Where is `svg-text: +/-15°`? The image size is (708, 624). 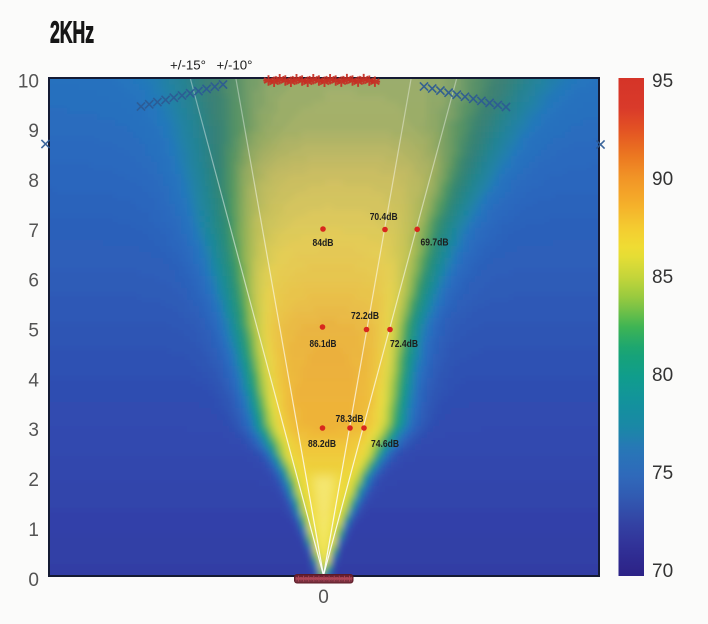 svg-text: +/-15° is located at coordinates (188, 66).